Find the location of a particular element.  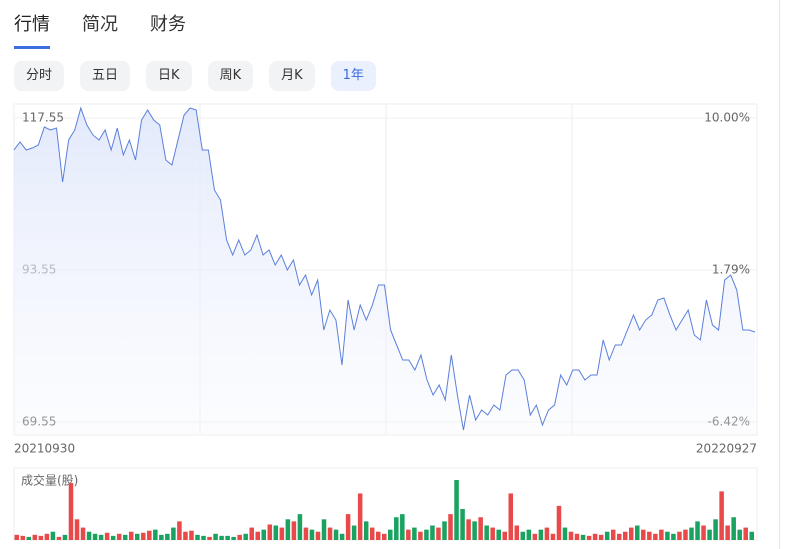

period-button: 1年 is located at coordinates (353, 76).